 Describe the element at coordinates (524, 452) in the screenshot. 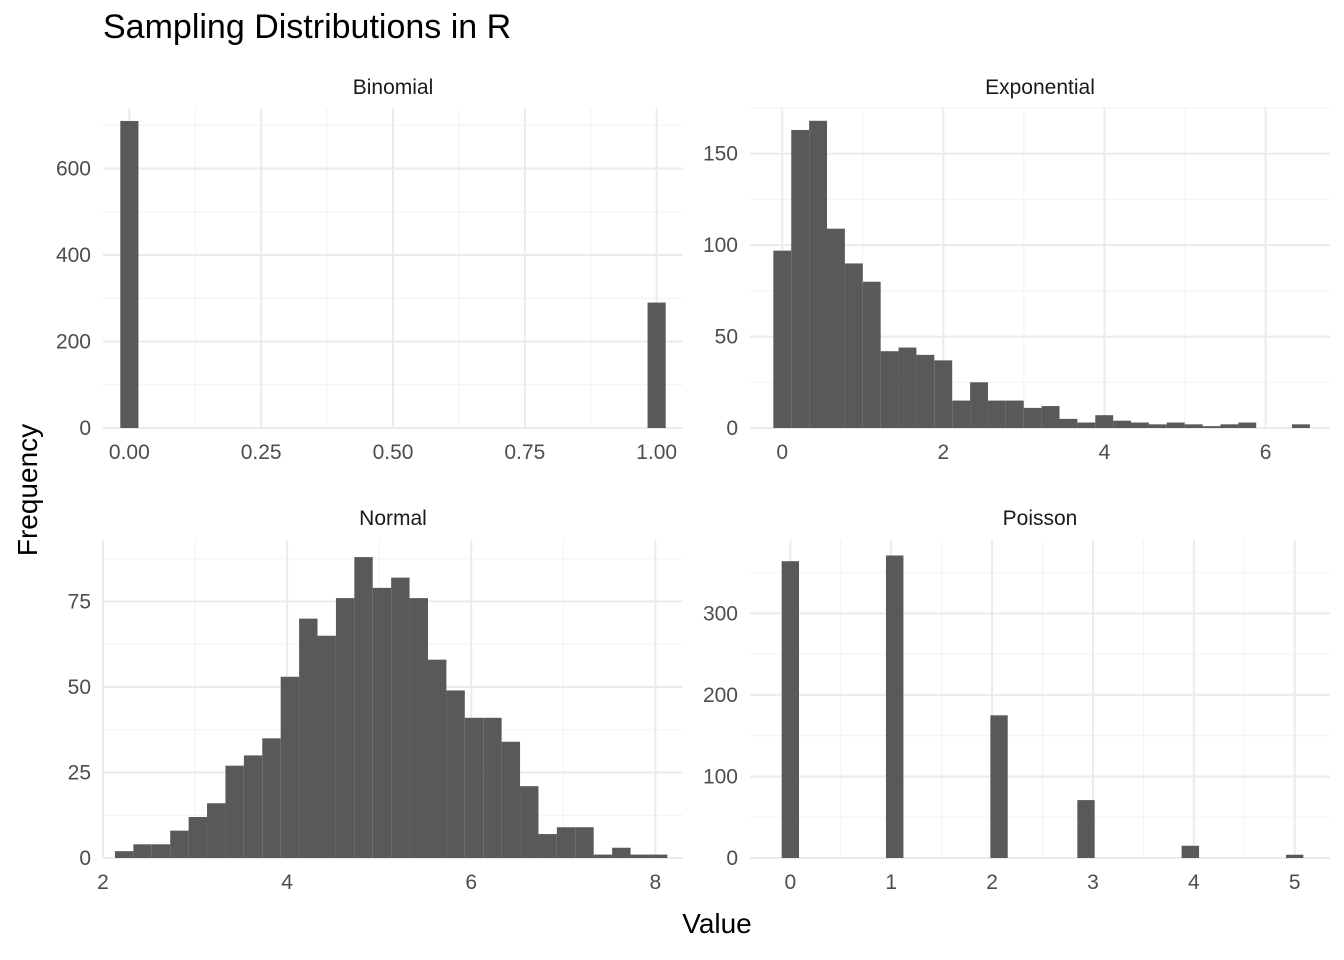

I see `x-tick-label: 0.75` at that location.